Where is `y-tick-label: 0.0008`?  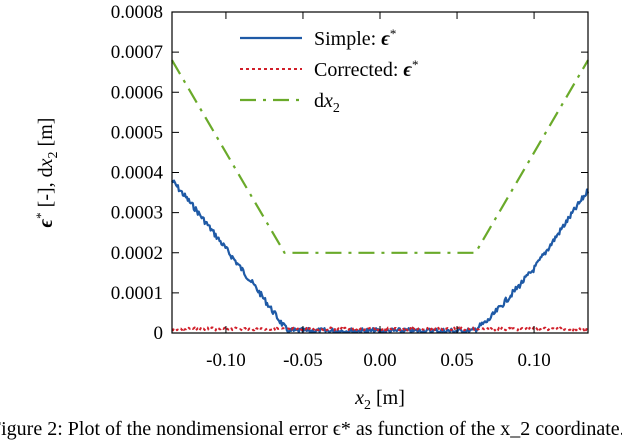
y-tick-label: 0.0008 is located at coordinates (137, 12).